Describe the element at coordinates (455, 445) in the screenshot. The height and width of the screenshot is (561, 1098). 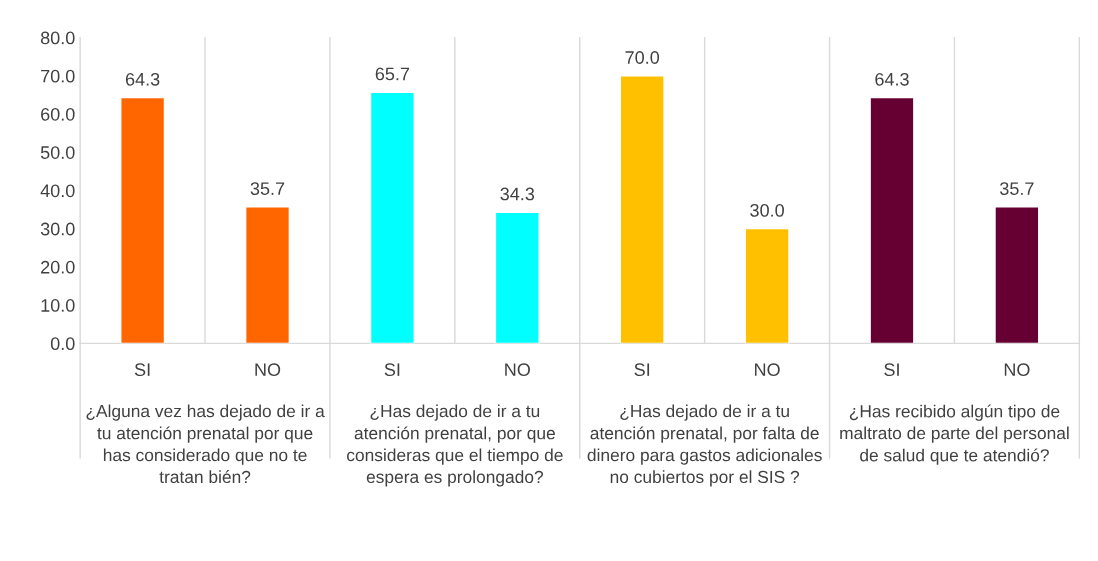
I see `text: ¿Has dejado de ir a tu atención prenatal, por que consideras que el tiempo de espera es prolongado?` at that location.